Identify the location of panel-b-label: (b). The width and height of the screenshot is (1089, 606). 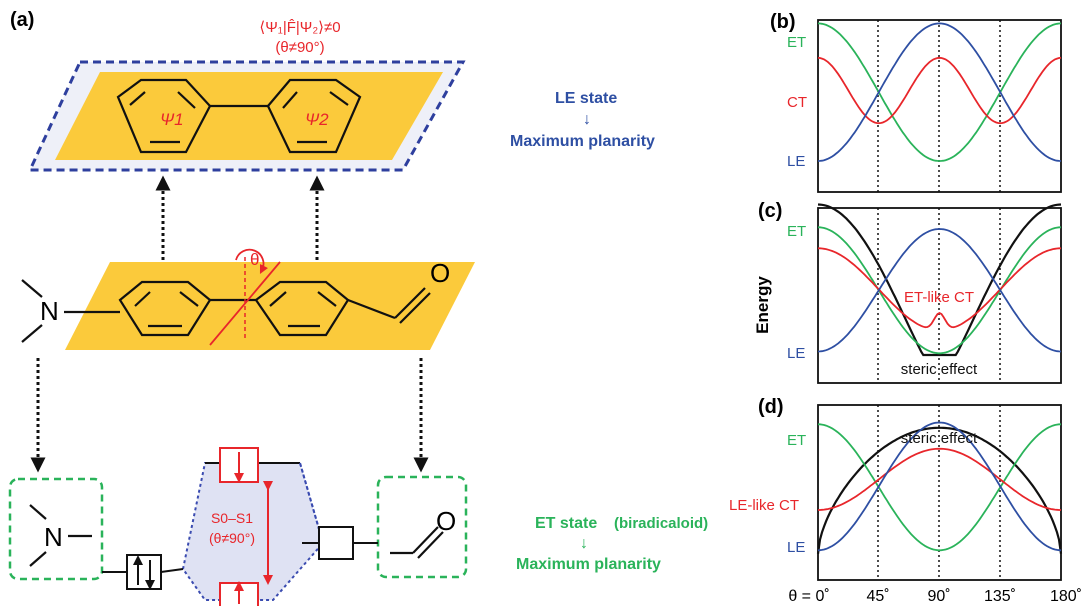
(783, 22).